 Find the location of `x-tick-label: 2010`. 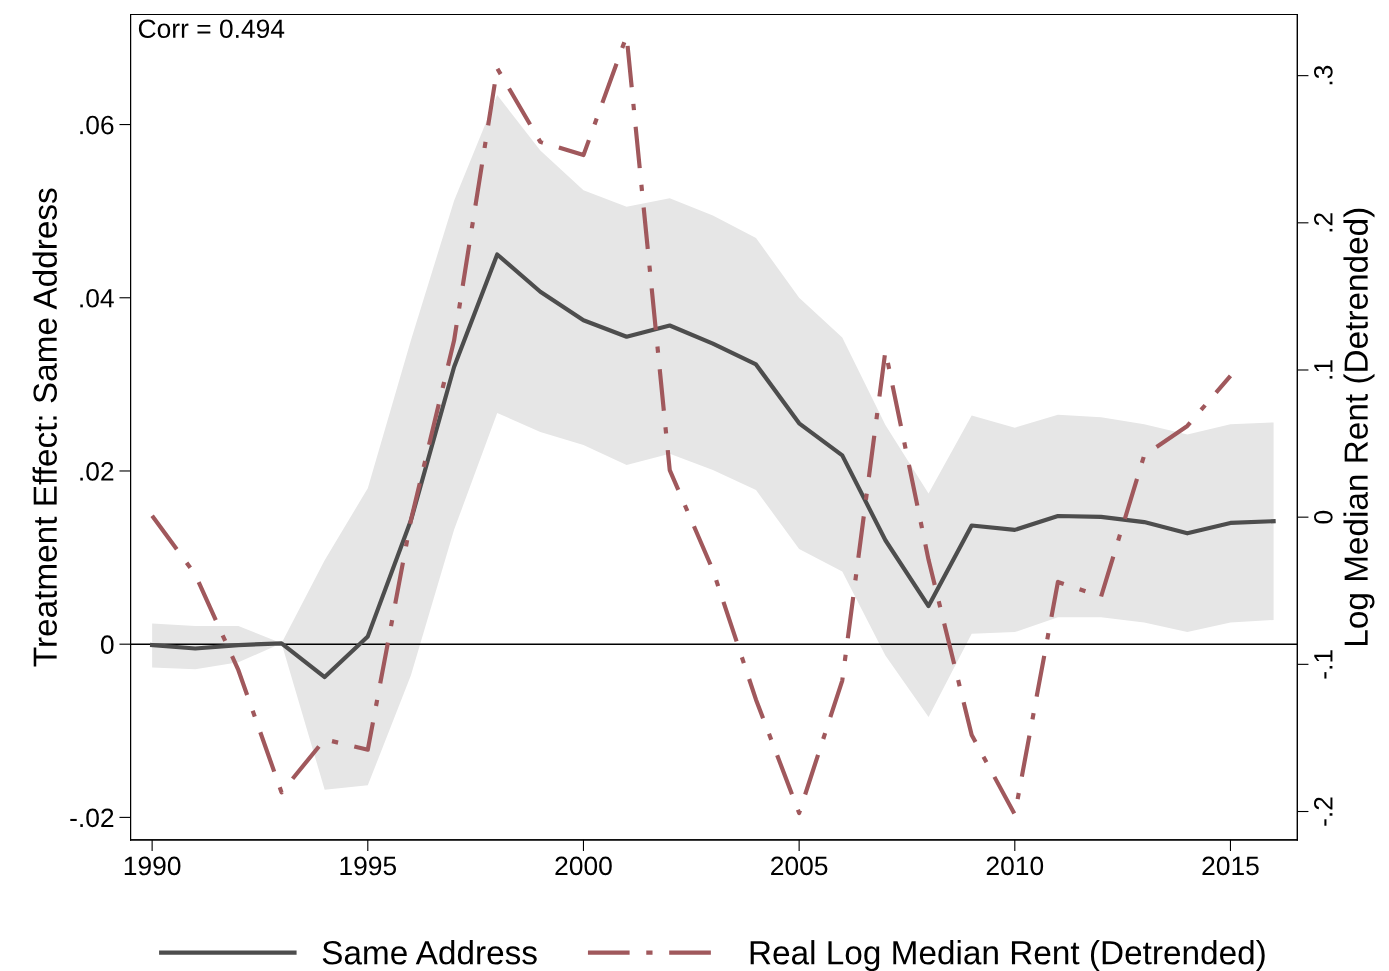

x-tick-label: 2010 is located at coordinates (1015, 866).